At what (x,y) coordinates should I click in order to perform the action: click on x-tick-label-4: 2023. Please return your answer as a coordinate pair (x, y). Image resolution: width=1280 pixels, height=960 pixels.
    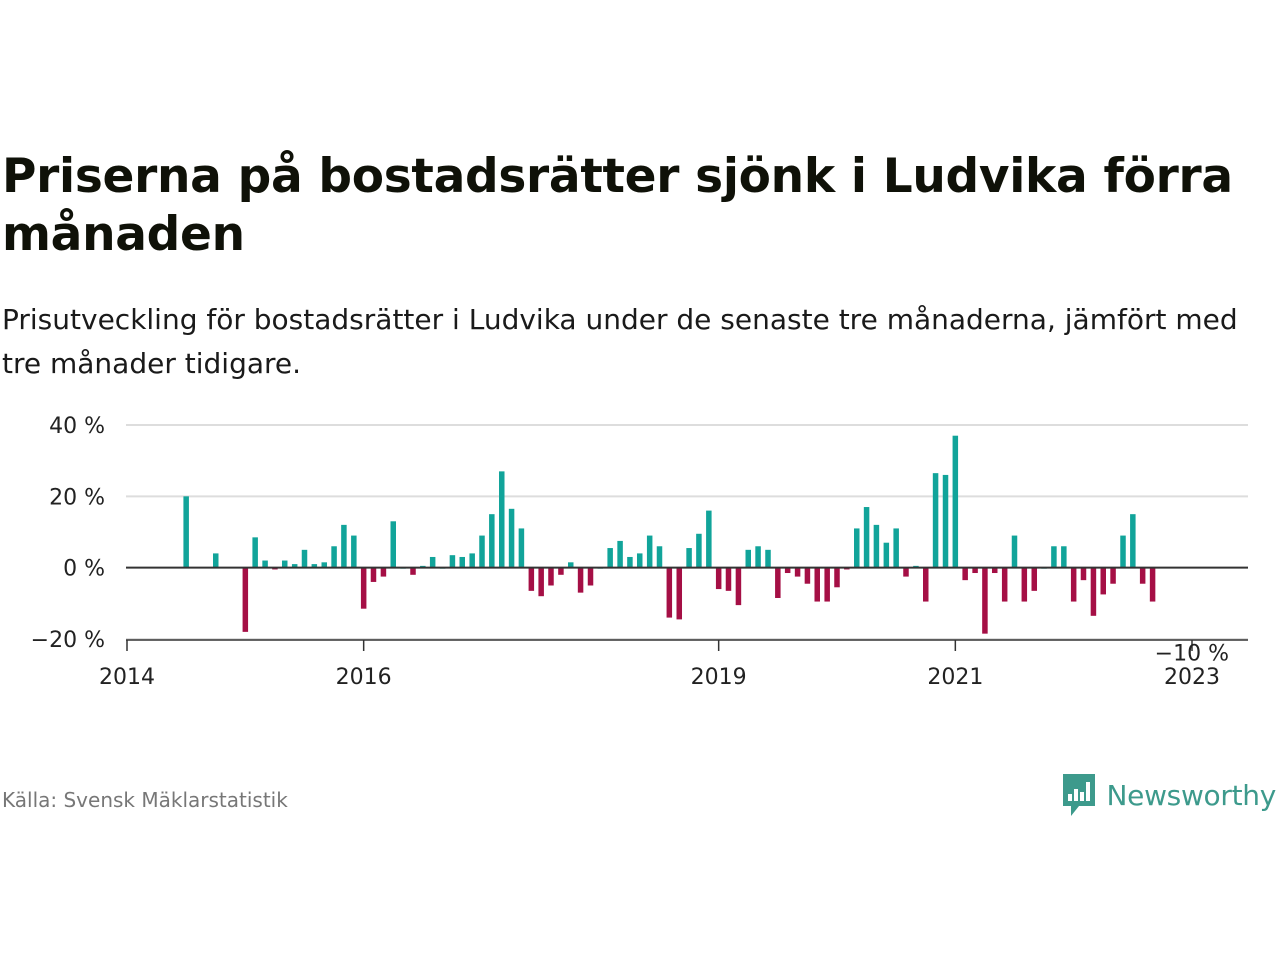
    Looking at the image, I should click on (1192, 677).